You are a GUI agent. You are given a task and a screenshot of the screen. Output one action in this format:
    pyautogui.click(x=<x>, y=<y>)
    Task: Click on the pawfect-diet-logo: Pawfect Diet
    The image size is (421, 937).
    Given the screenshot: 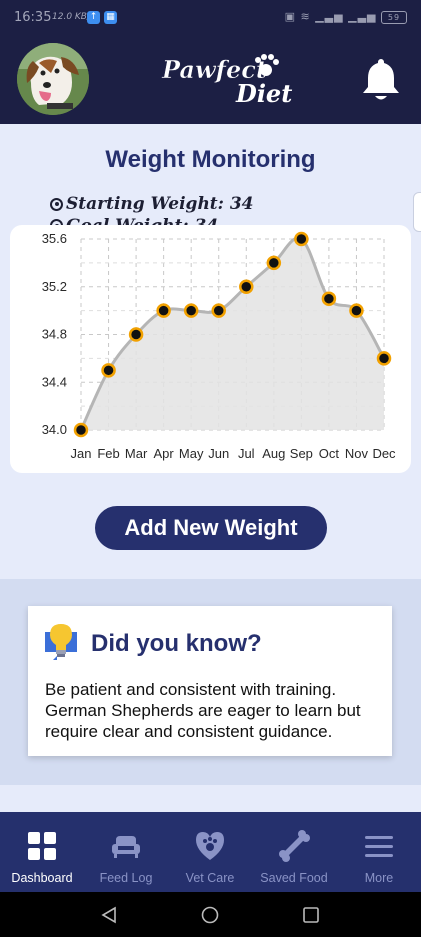 What is the action you would take?
    pyautogui.click(x=226, y=80)
    